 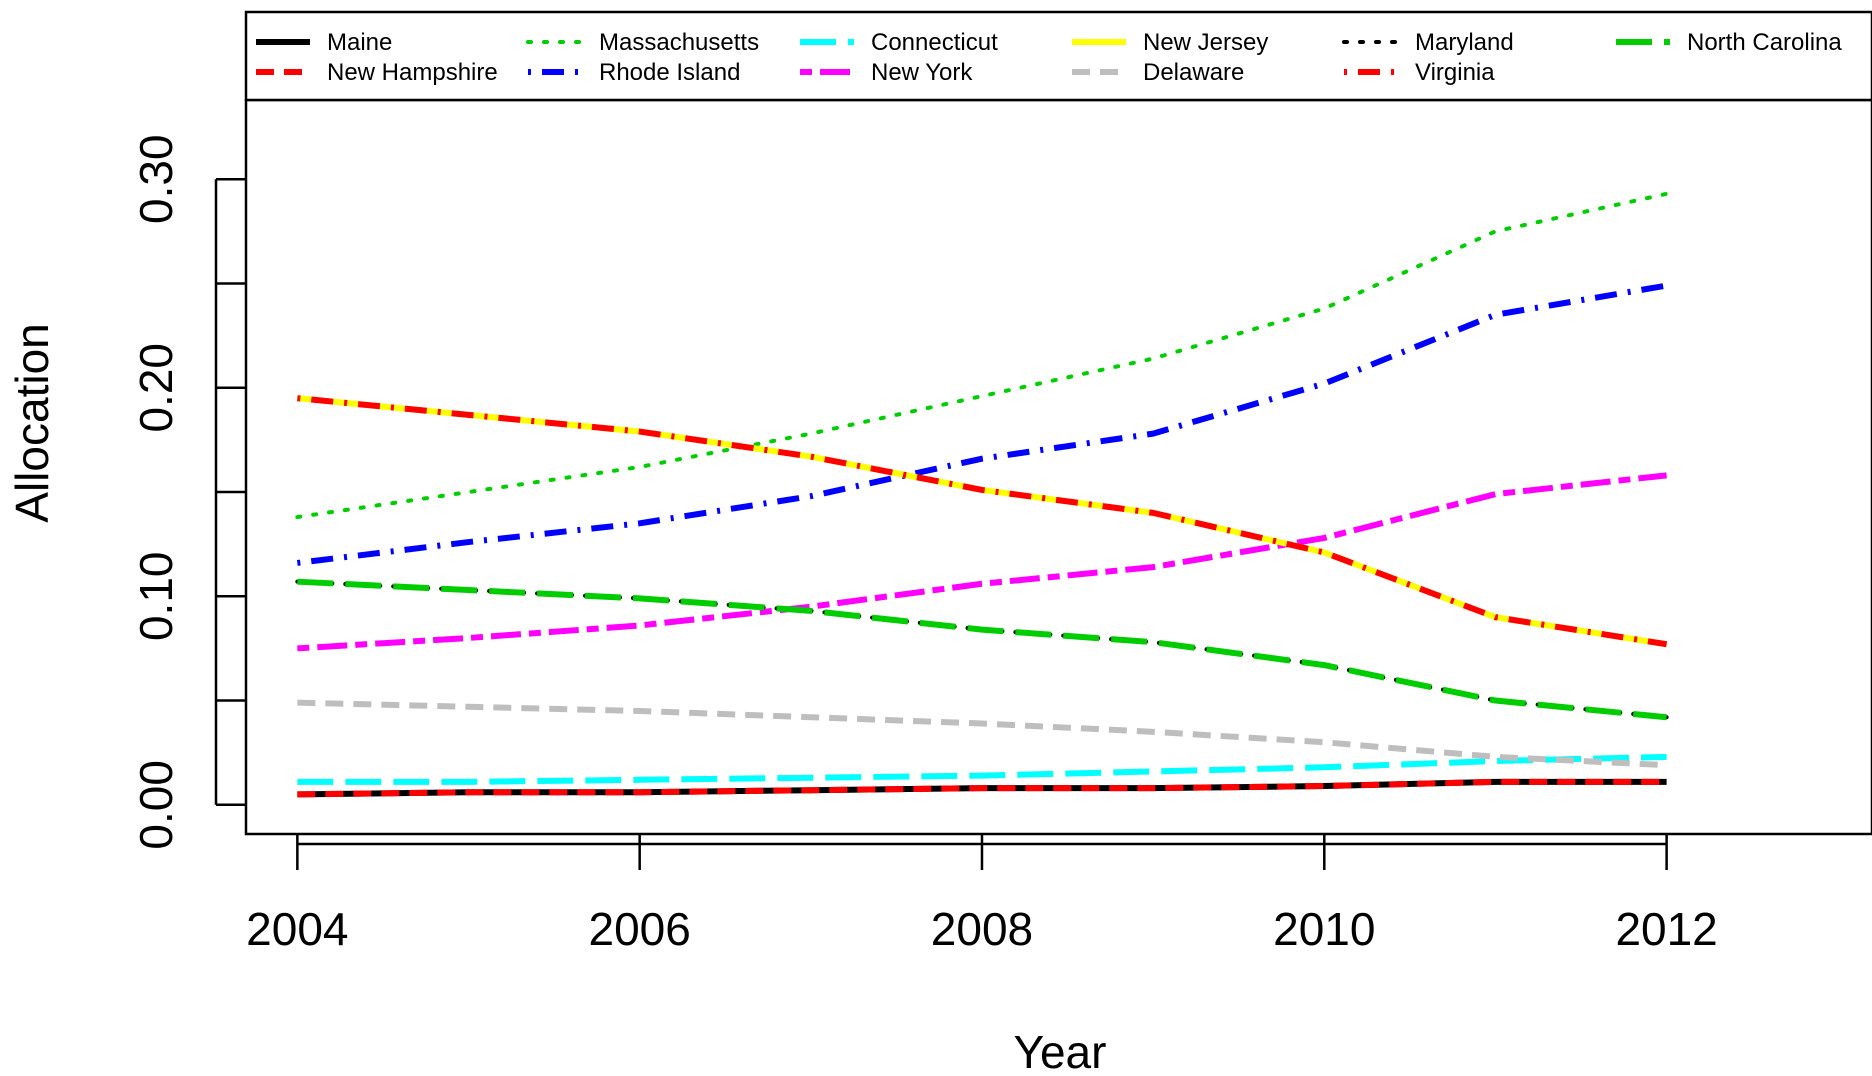 I want to click on series-line-north-carolina, so click(x=982, y=649).